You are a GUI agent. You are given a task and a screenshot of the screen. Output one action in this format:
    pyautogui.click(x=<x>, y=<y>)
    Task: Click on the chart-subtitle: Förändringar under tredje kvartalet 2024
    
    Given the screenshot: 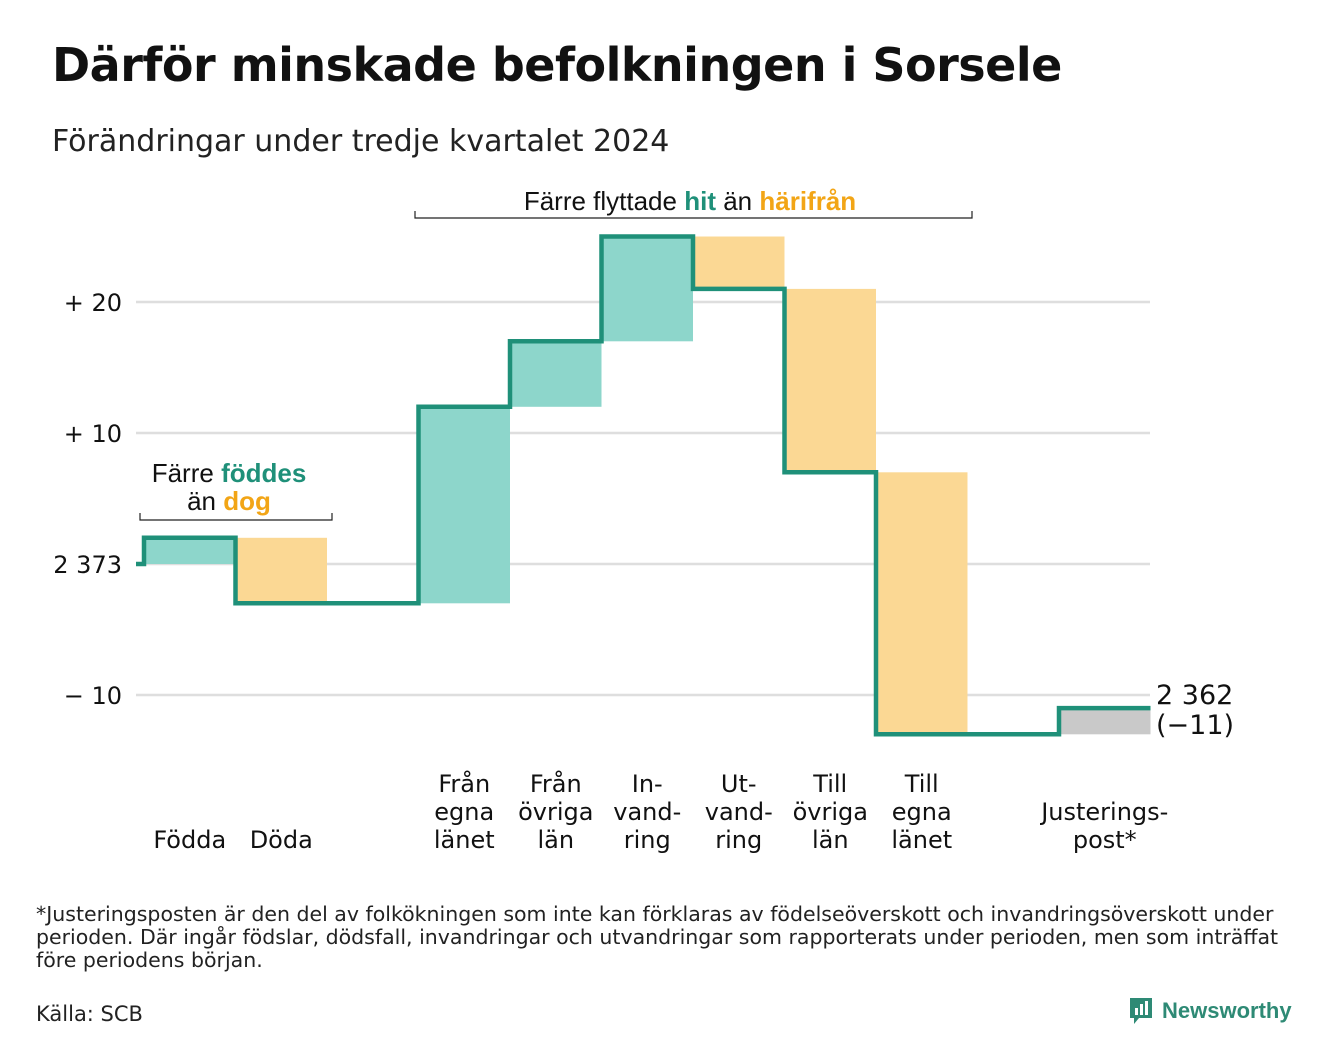 What is the action you would take?
    pyautogui.click(x=361, y=141)
    